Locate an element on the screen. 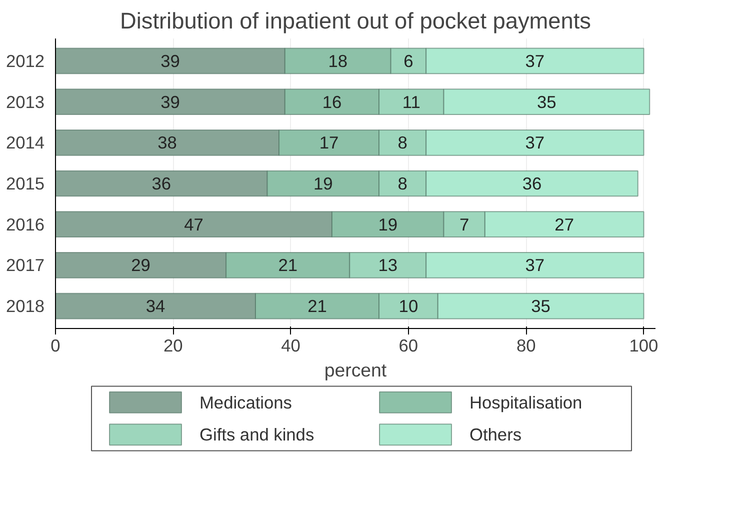 The height and width of the screenshot is (531, 739). x-tick-label: 40 is located at coordinates (290, 346).